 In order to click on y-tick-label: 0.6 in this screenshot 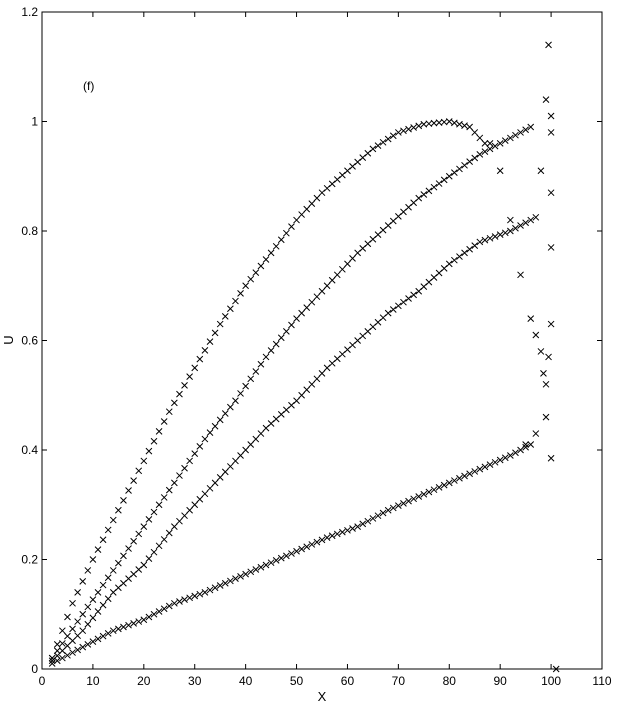, I will do `click(29, 341)`.